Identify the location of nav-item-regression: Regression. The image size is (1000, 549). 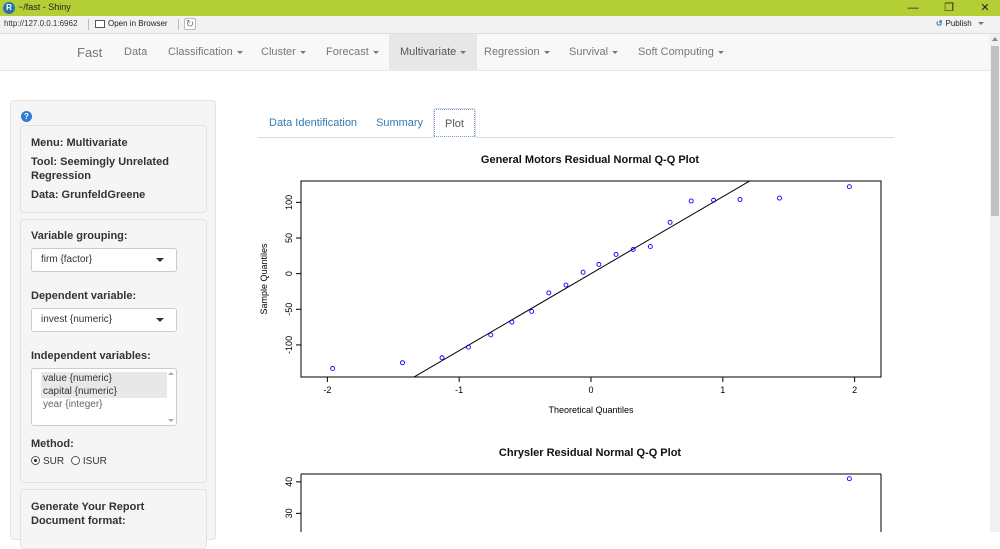
(517, 52).